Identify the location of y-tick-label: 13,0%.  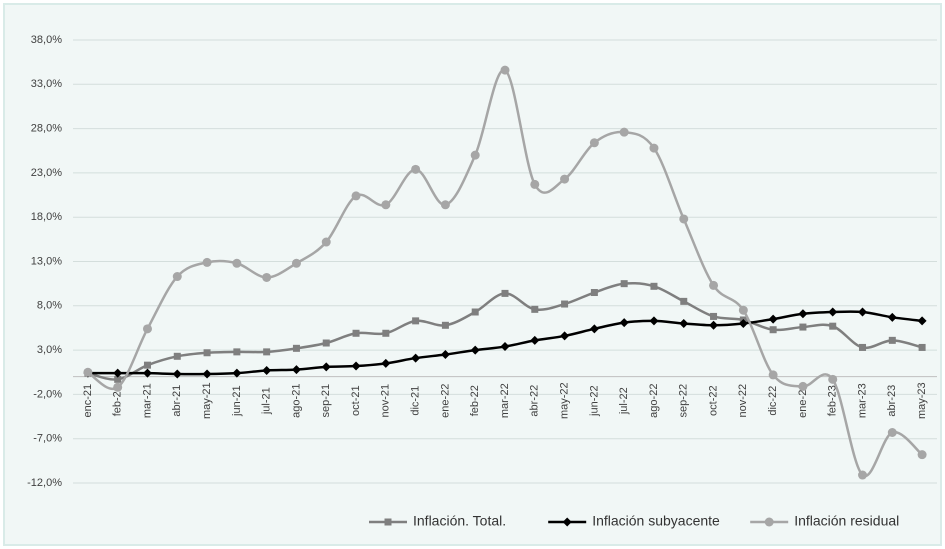
(46, 261).